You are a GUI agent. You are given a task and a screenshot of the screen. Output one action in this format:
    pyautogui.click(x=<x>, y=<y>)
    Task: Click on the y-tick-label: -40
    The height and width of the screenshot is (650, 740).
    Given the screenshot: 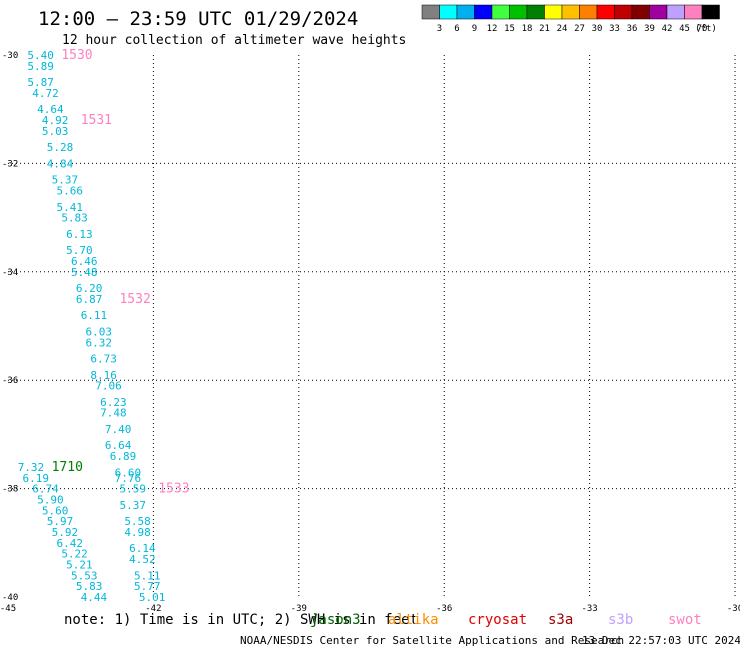 What is the action you would take?
    pyautogui.click(x=10, y=598)
    